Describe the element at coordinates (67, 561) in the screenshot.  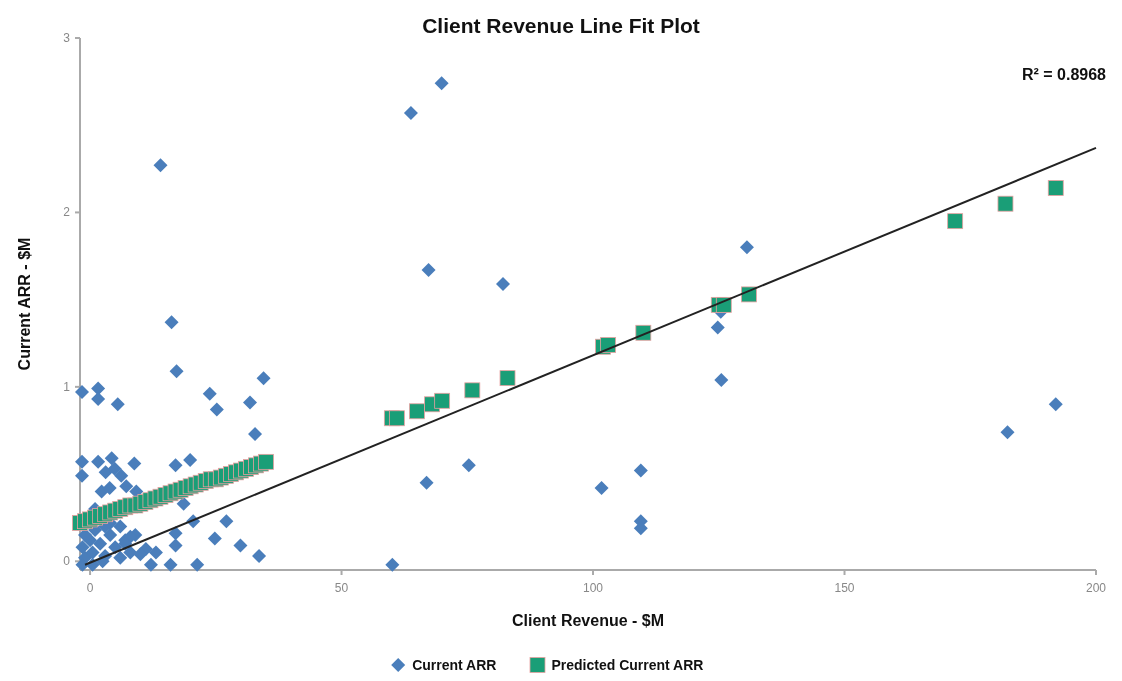
I see `y-tick-label: 0` at that location.